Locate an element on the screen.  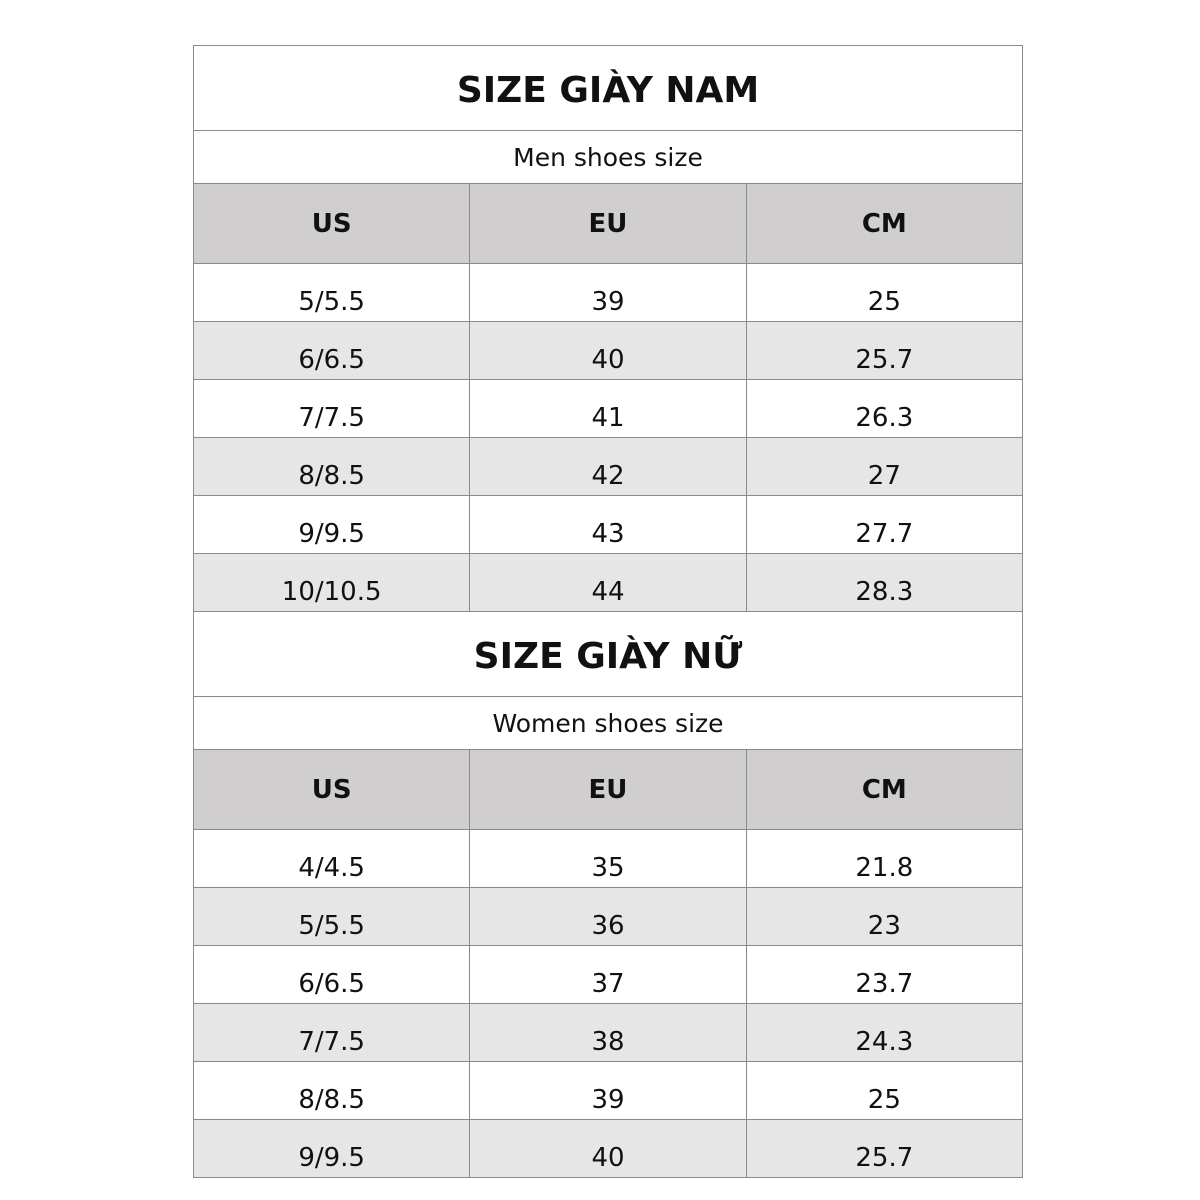
table-row: 7/7.5 38 24.3 is located at coordinates (608, 1032).